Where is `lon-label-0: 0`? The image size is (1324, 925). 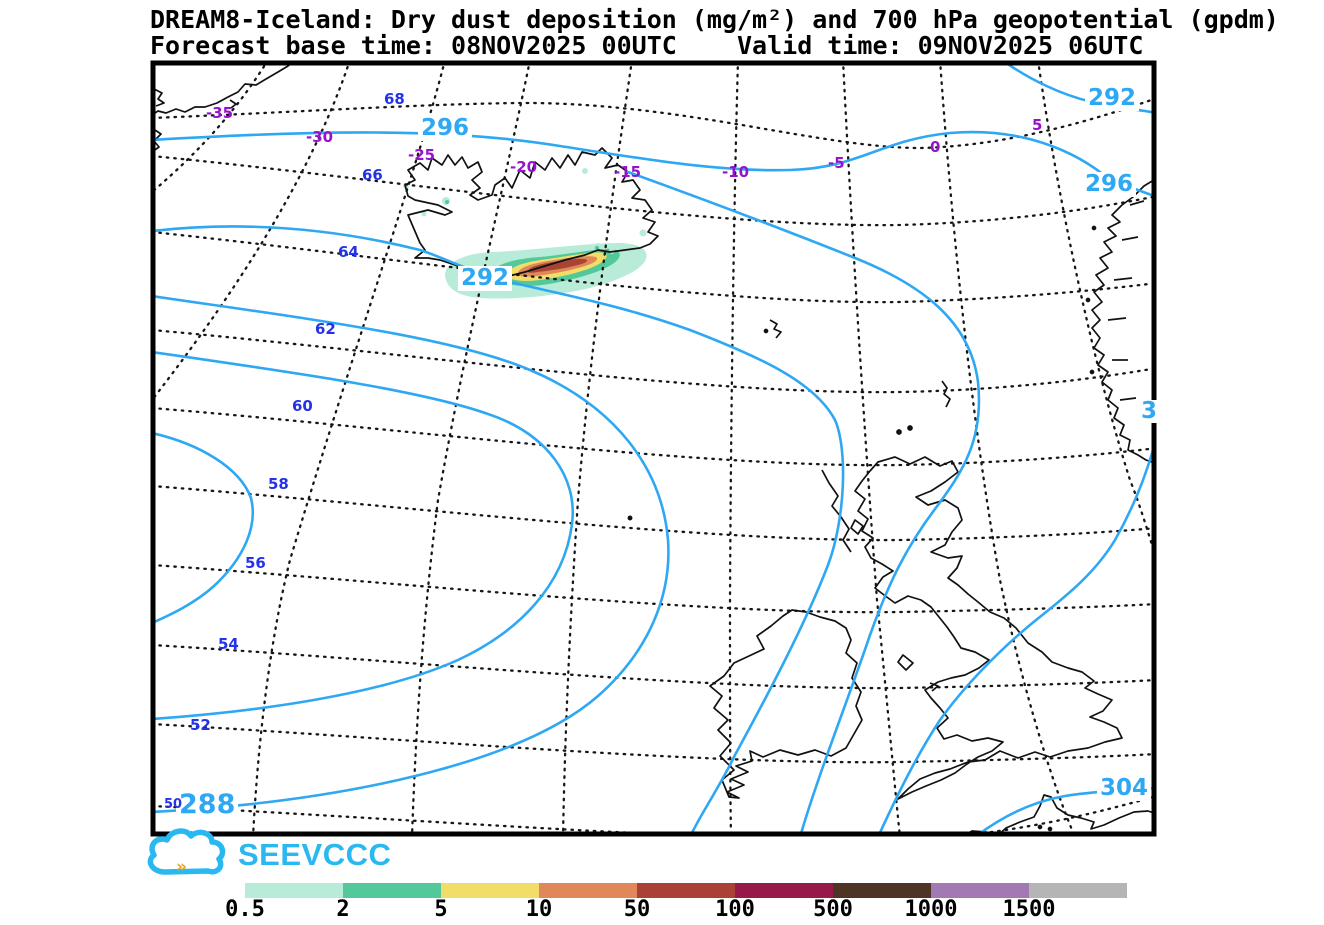 lon-label-0: 0 is located at coordinates (935, 147).